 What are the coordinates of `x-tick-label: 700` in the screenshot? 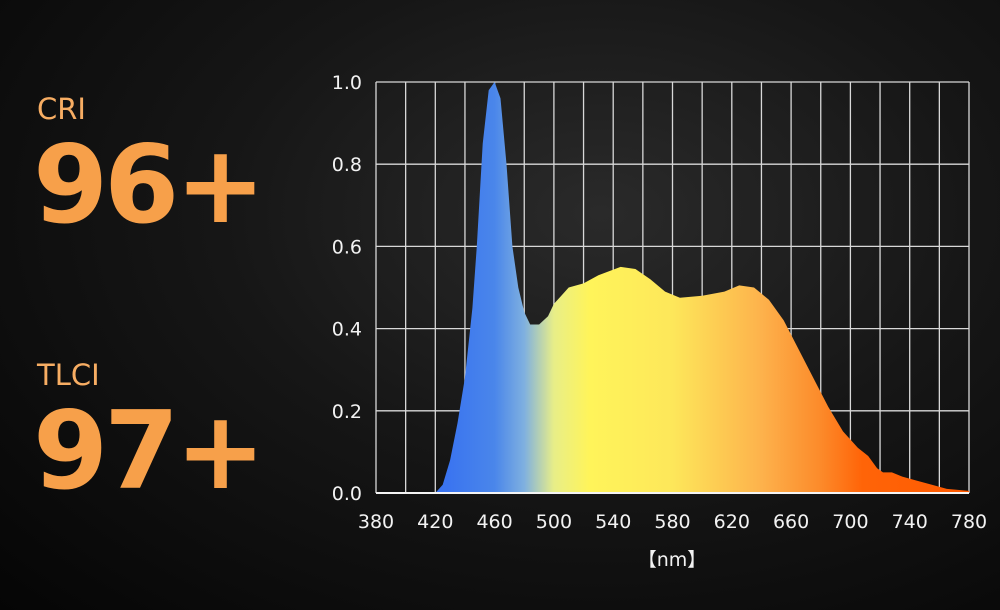 It's located at (850, 522).